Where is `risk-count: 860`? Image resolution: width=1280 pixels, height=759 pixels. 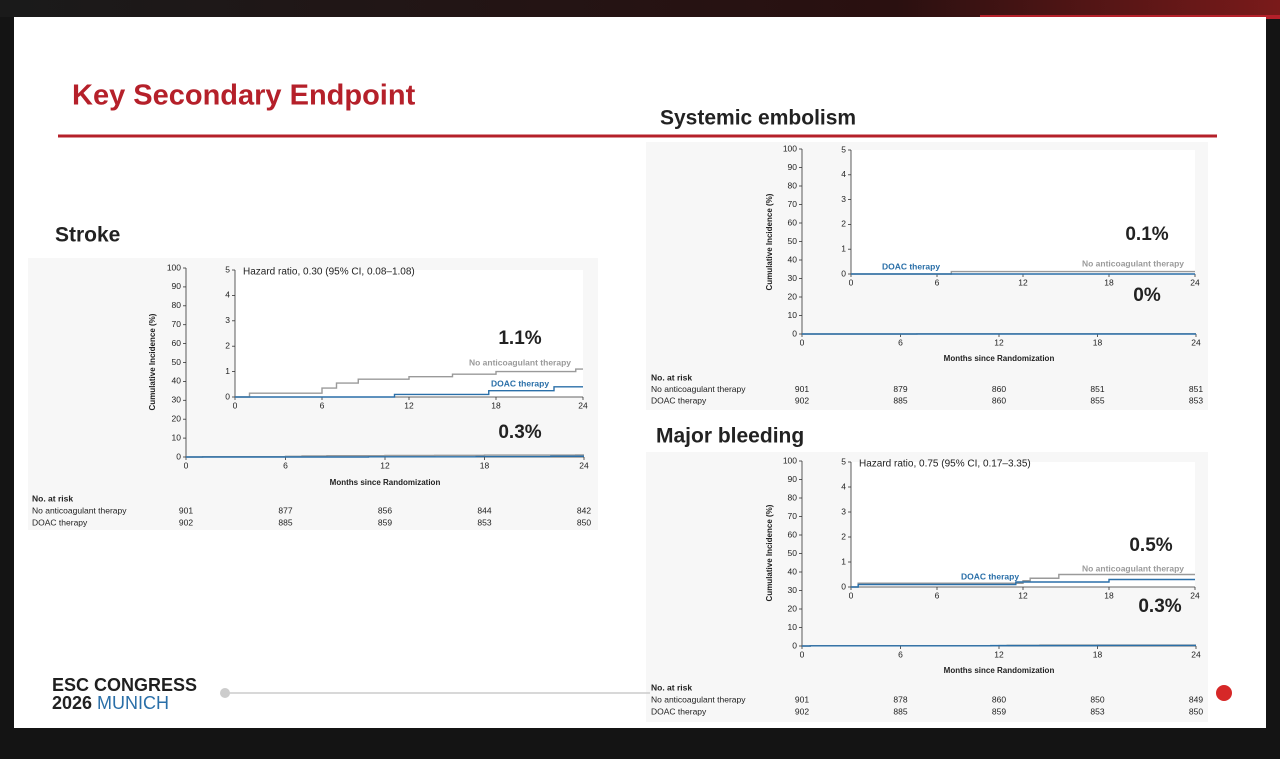 risk-count: 860 is located at coordinates (999, 389).